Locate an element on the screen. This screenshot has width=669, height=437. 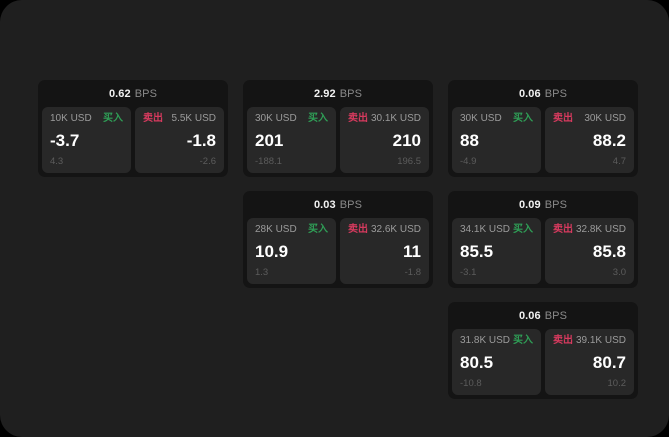
sell-size-label: 30K USD is located at coordinates (605, 118).